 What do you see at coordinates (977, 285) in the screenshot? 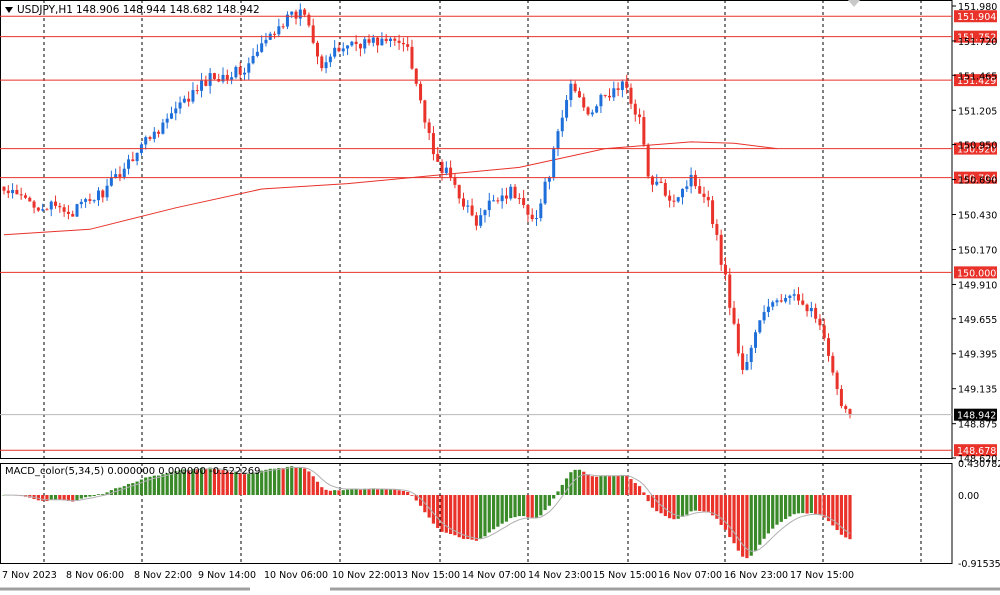
I see `price-tick-label: 149.910` at bounding box center [977, 285].